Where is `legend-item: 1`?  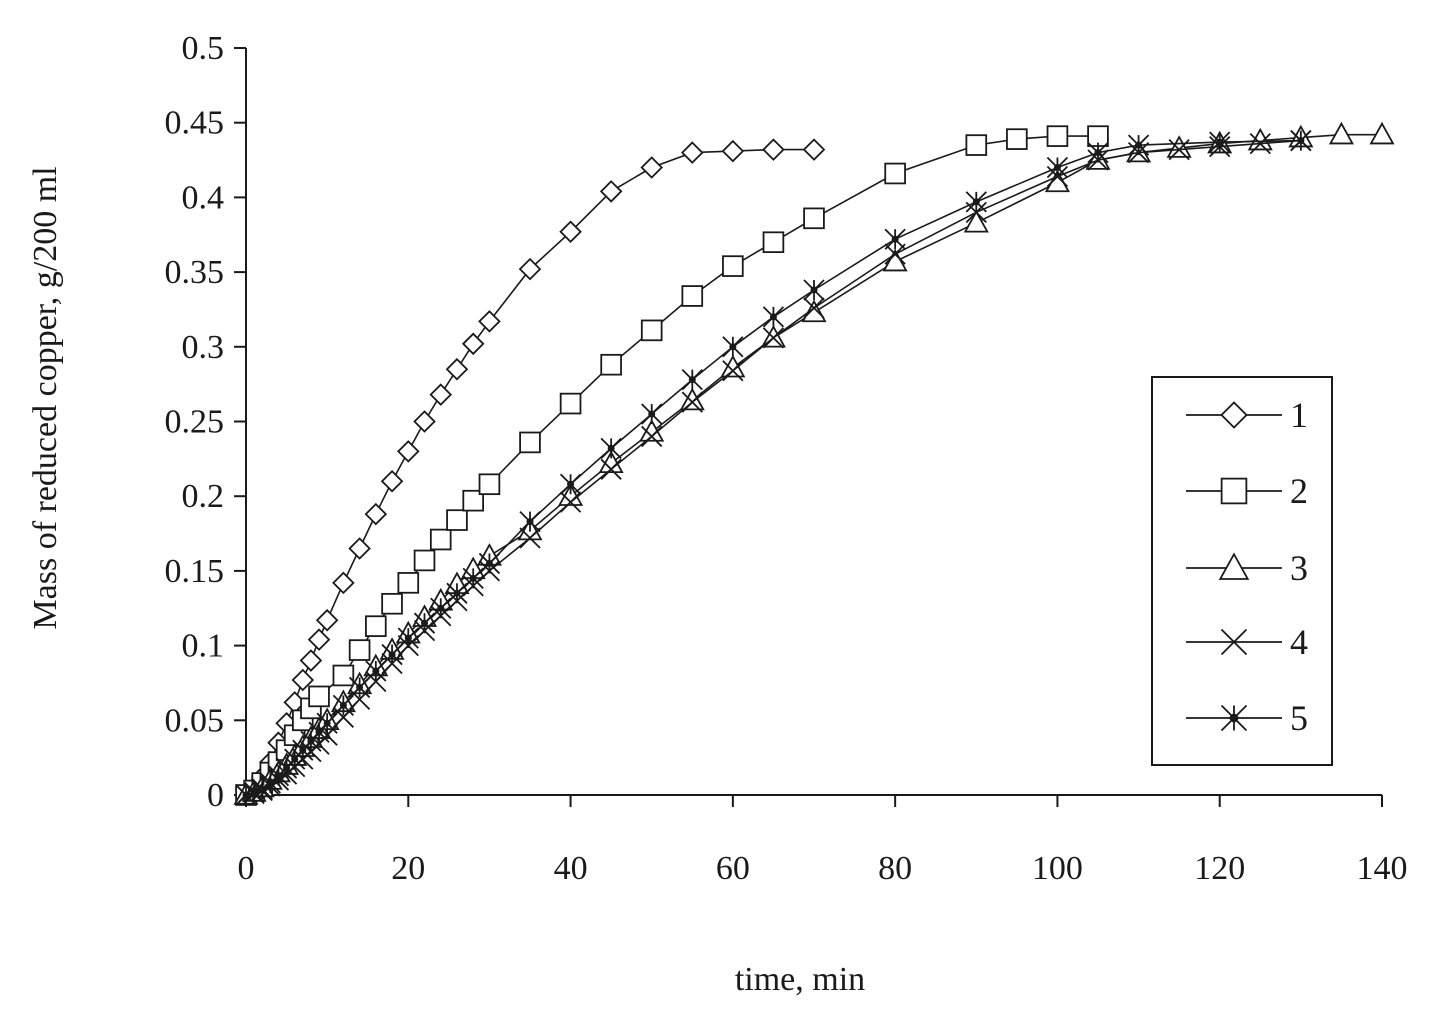
legend-item: 1 is located at coordinates (1247, 415).